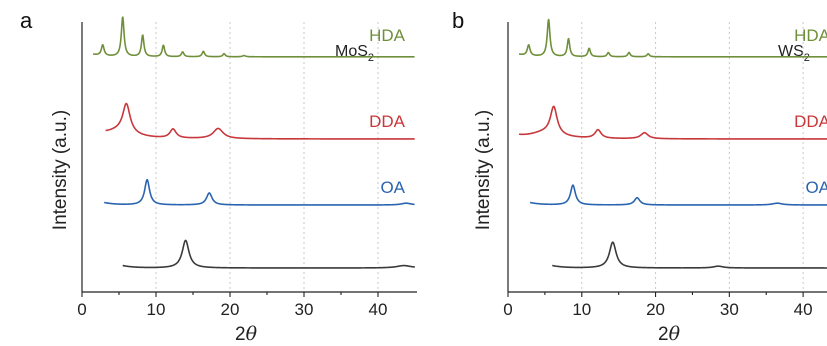 The height and width of the screenshot is (346, 827). Describe the element at coordinates (26, 20) in the screenshot. I see `panel-a-label: a` at that location.